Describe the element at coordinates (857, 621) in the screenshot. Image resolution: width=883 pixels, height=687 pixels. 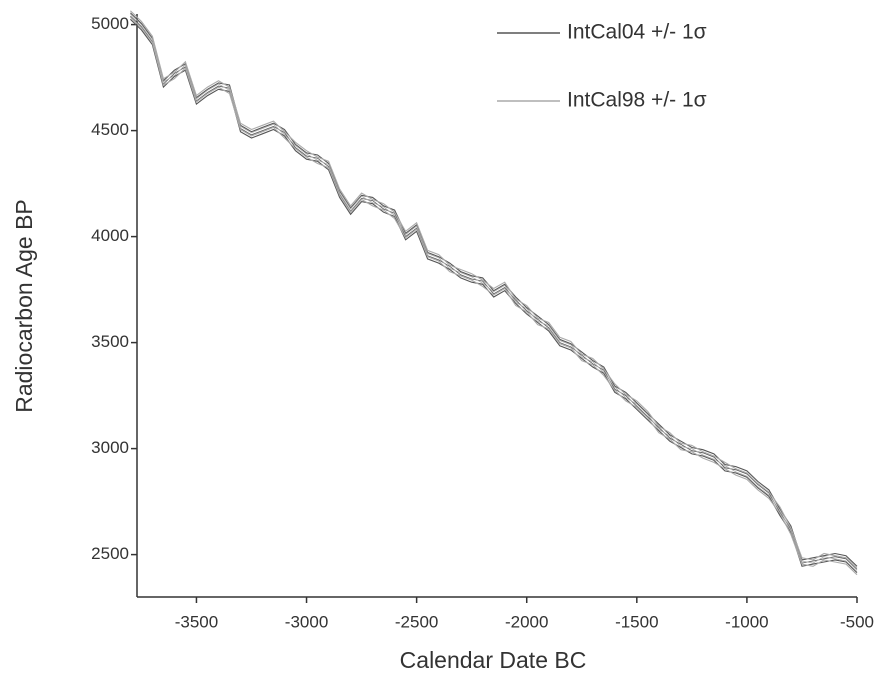
I see `x-tick-label: -500` at that location.